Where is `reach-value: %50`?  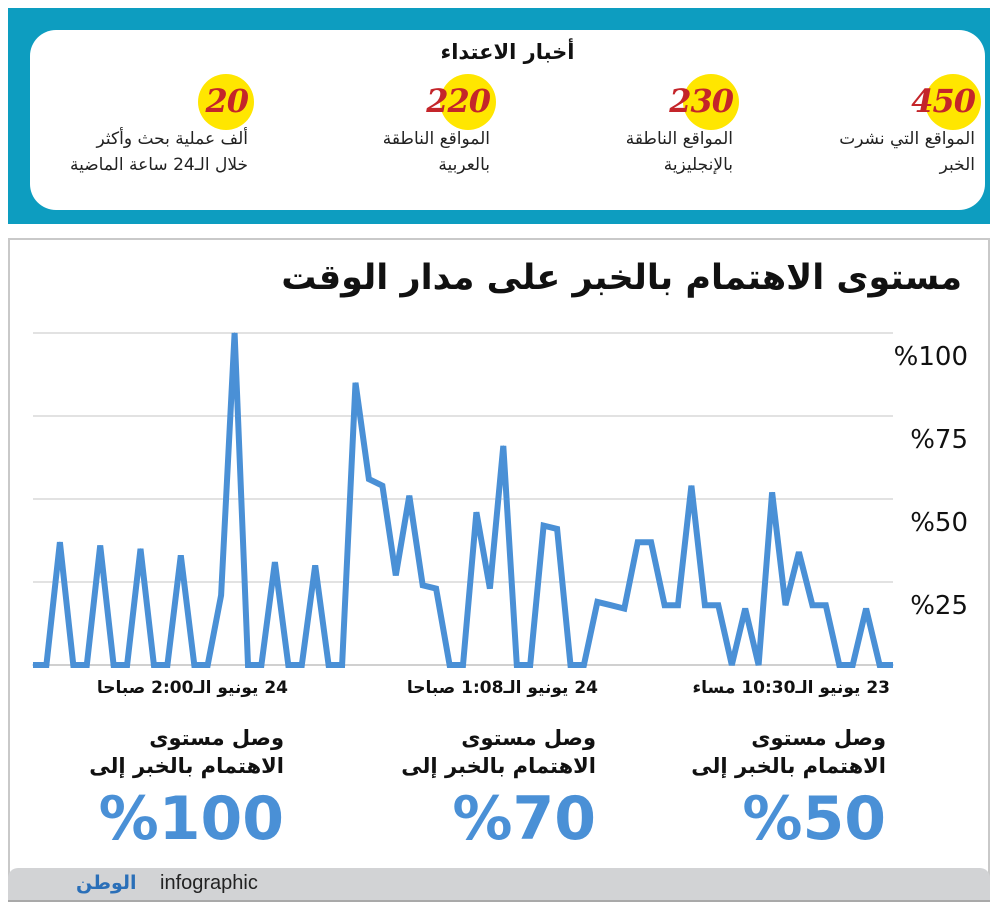 reach-value: %50 is located at coordinates (814, 819).